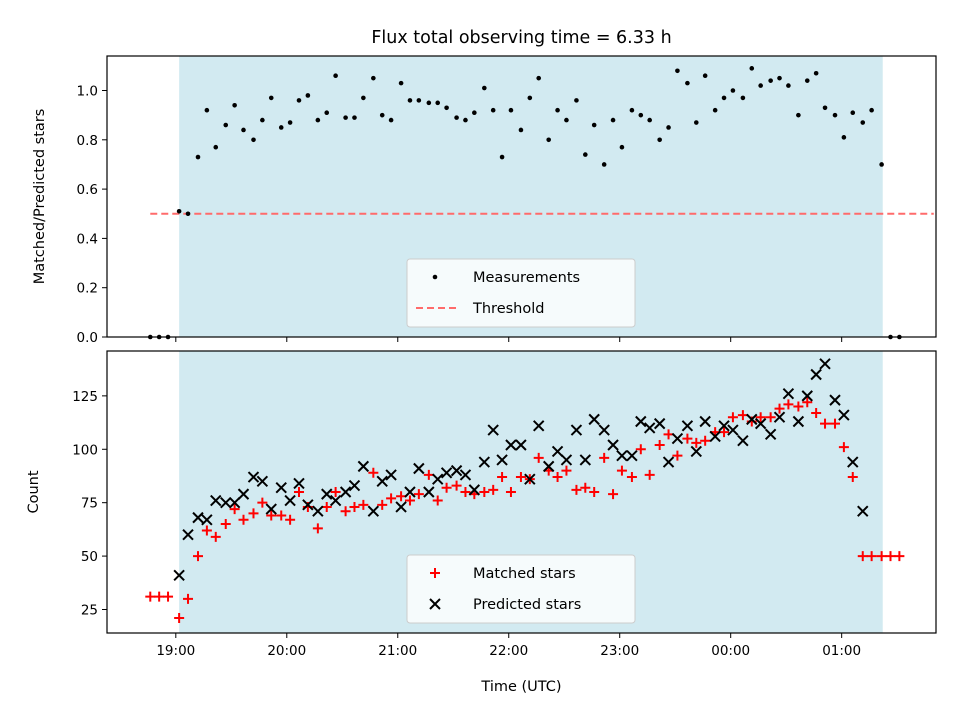 Image resolution: width=960 pixels, height=720 pixels. What do you see at coordinates (89, 504) in the screenshot?
I see `y-tick-label: 75` at bounding box center [89, 504].